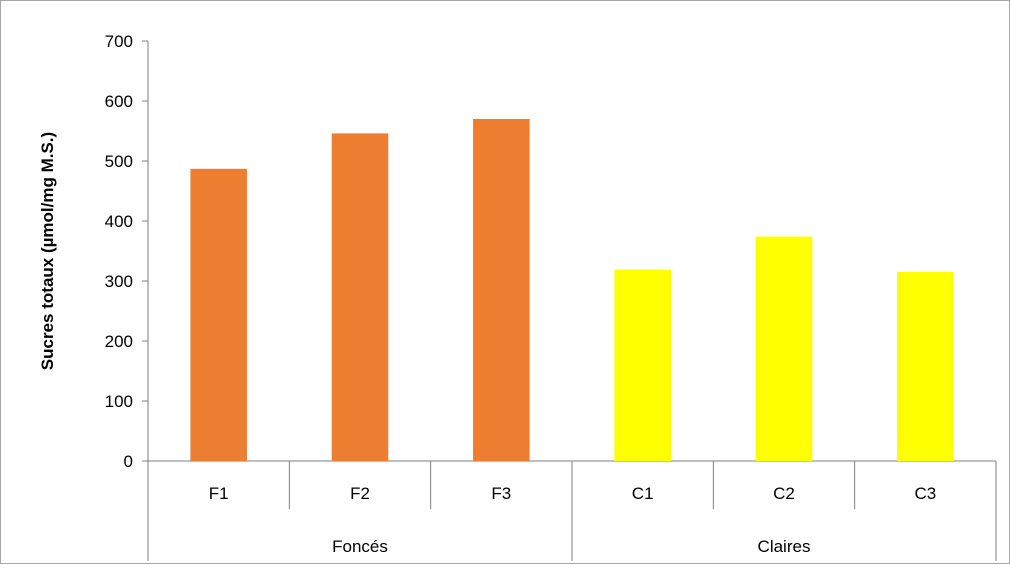 This screenshot has height=570, width=1010. What do you see at coordinates (119, 101) in the screenshot?
I see `y-tick-label: 600` at bounding box center [119, 101].